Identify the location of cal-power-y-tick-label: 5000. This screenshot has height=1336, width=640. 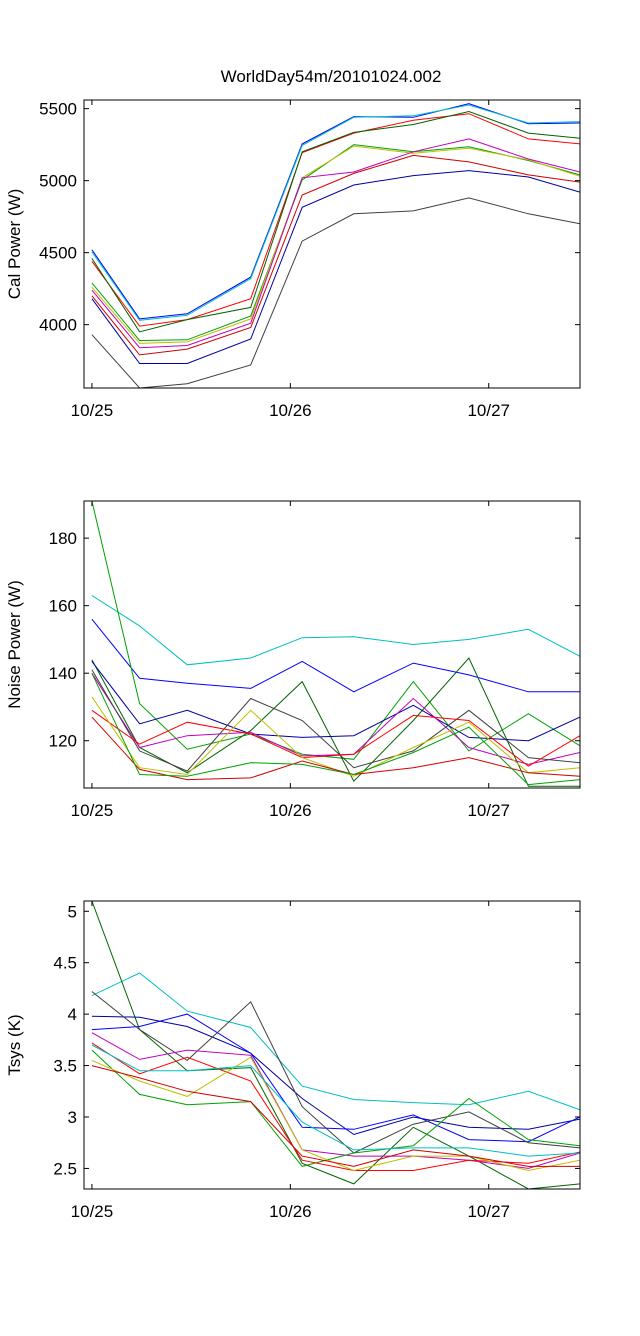
(58, 181).